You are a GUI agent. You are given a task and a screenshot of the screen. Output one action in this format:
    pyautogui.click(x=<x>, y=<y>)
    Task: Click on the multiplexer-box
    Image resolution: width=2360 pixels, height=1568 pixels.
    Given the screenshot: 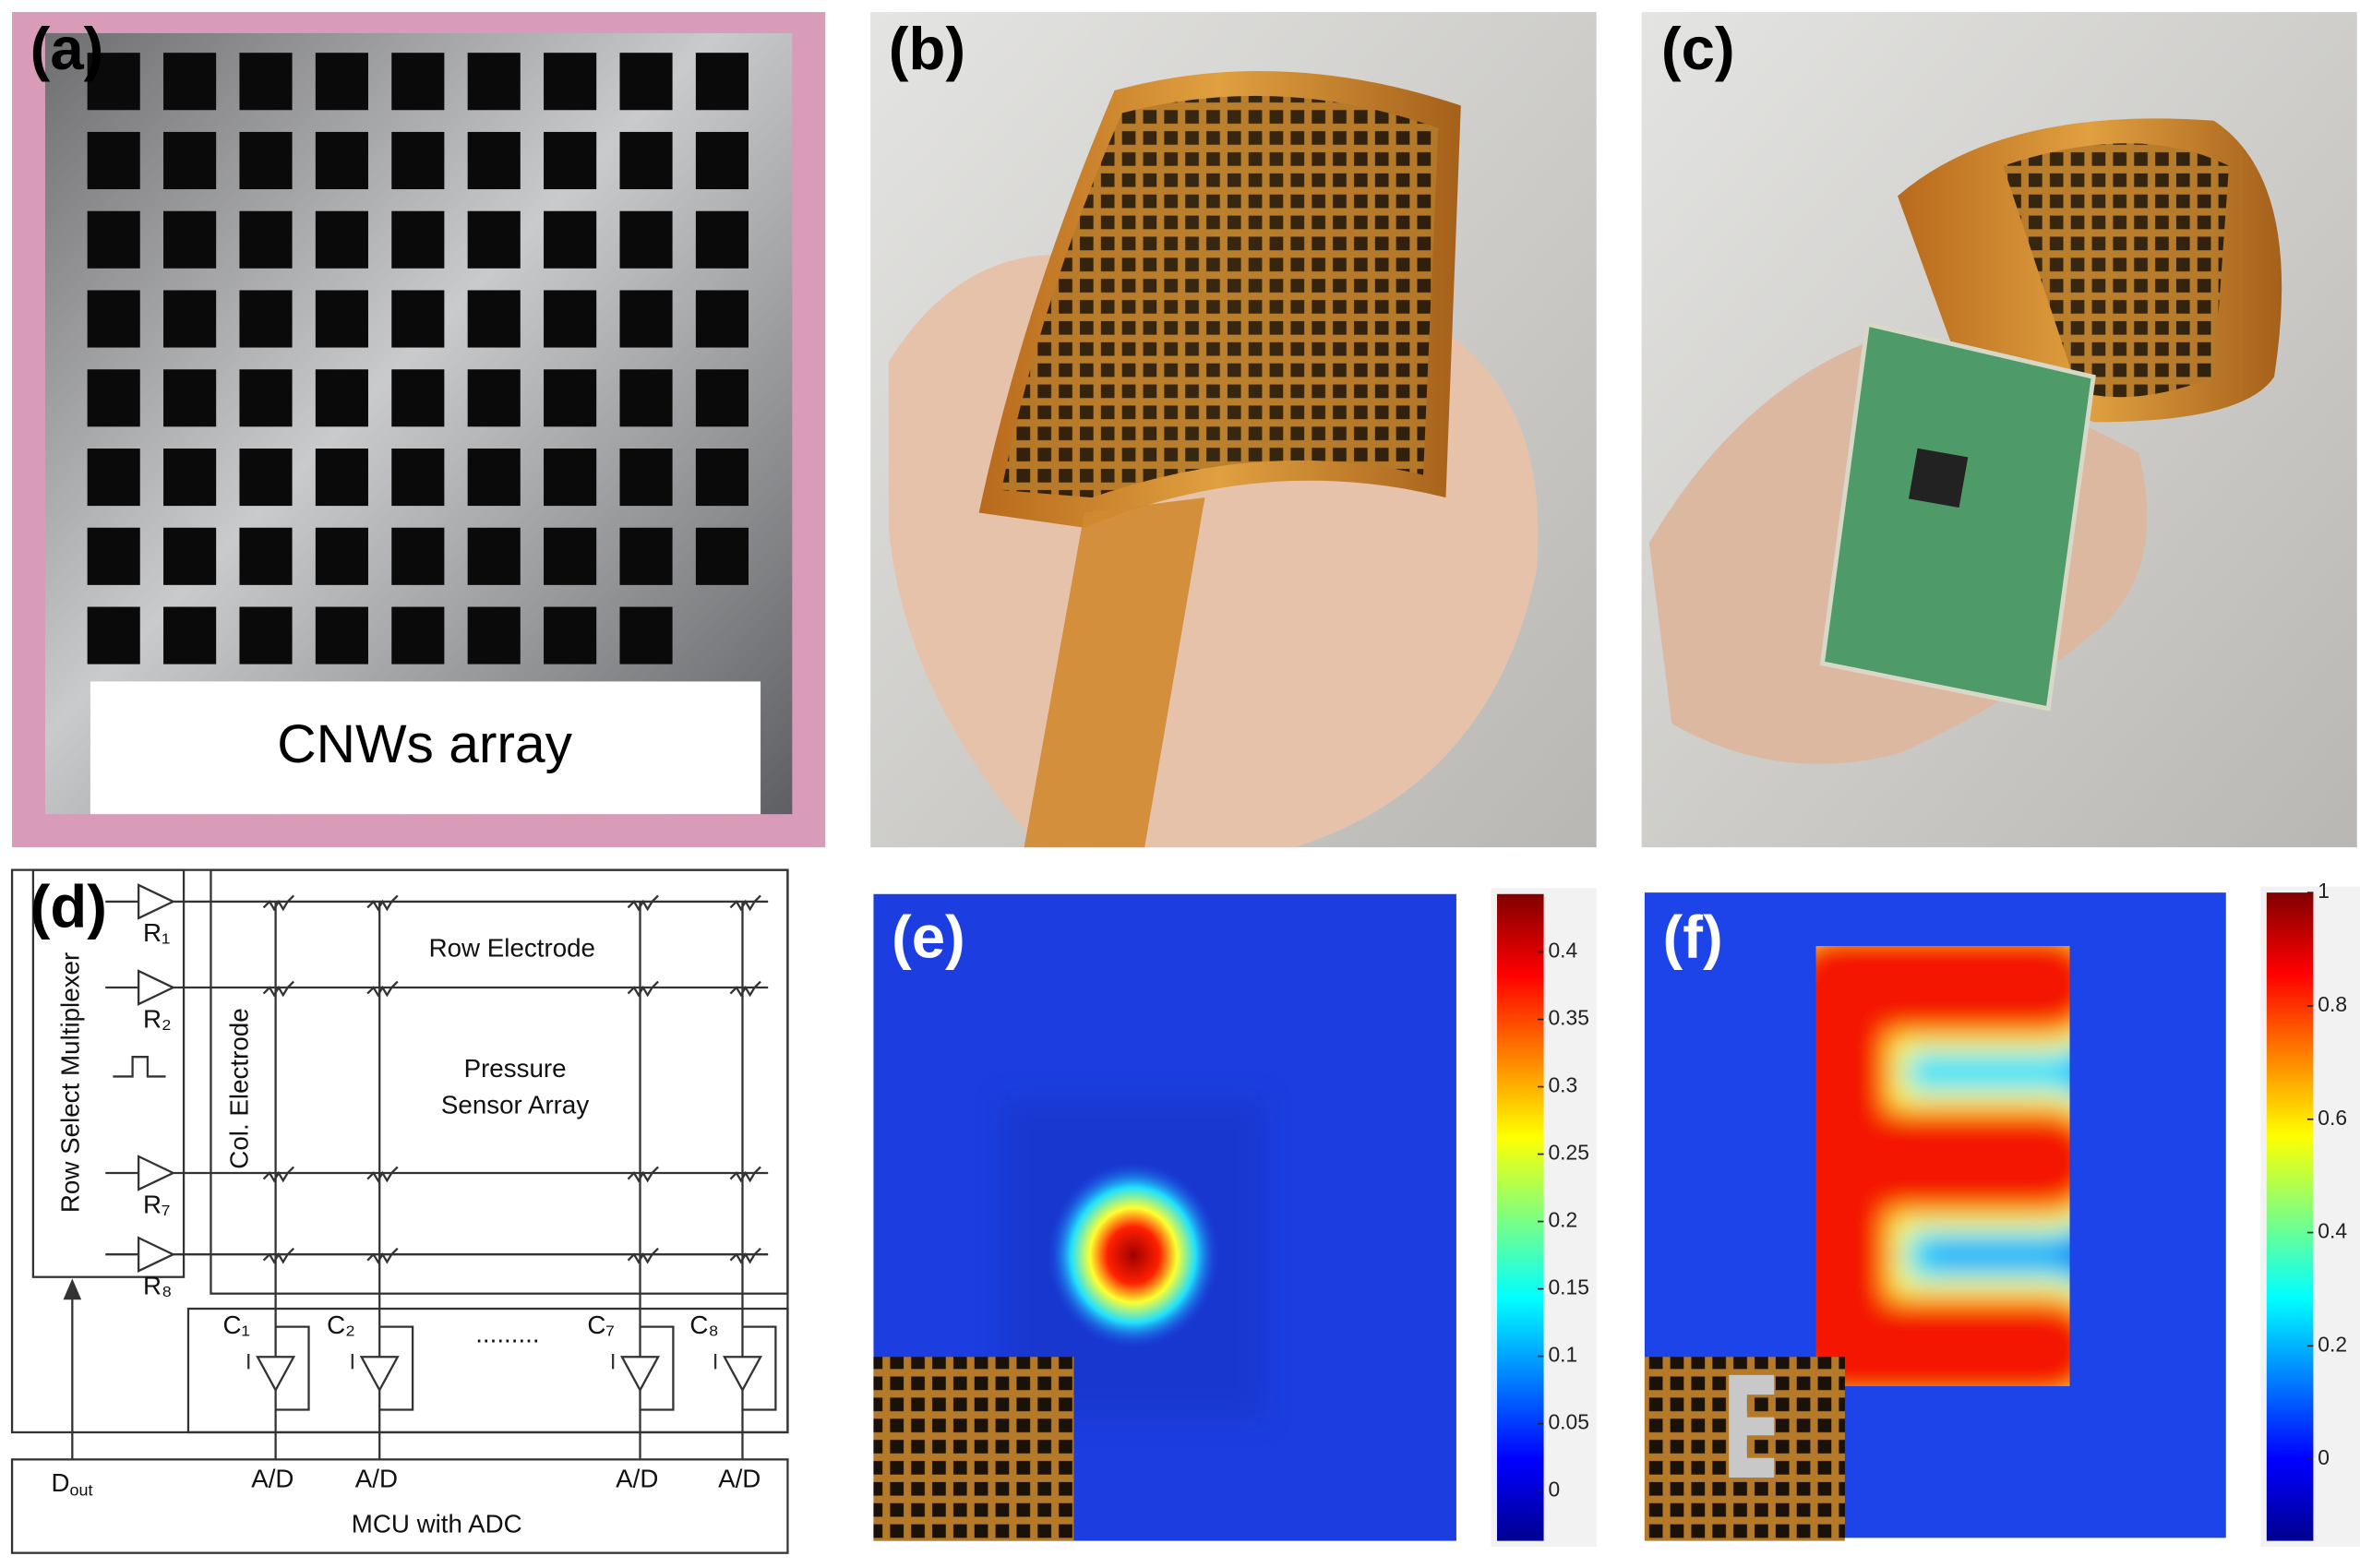 What is the action you would take?
    pyautogui.click(x=108, y=1073)
    